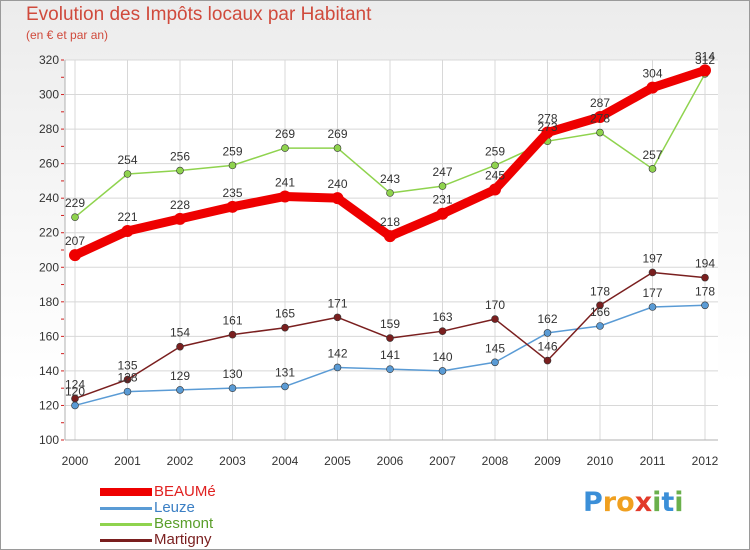 Image resolution: width=750 pixels, height=550 pixels. What do you see at coordinates (337, 184) in the screenshot?
I see `data-label: 240` at bounding box center [337, 184].